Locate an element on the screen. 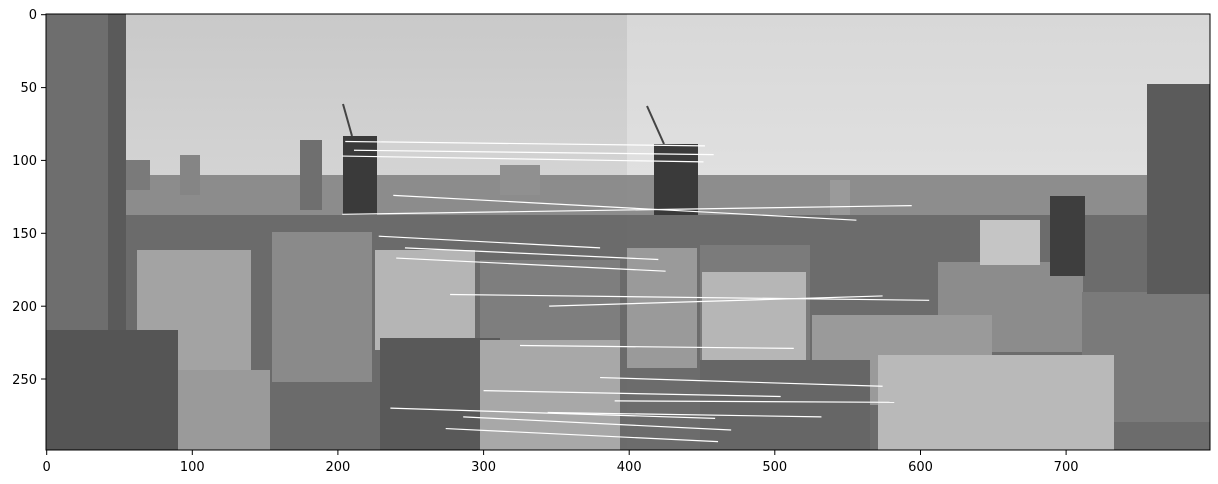 Image resolution: width=1218 pixels, height=484 pixels. x-tick-500: 500 is located at coordinates (774, 462).